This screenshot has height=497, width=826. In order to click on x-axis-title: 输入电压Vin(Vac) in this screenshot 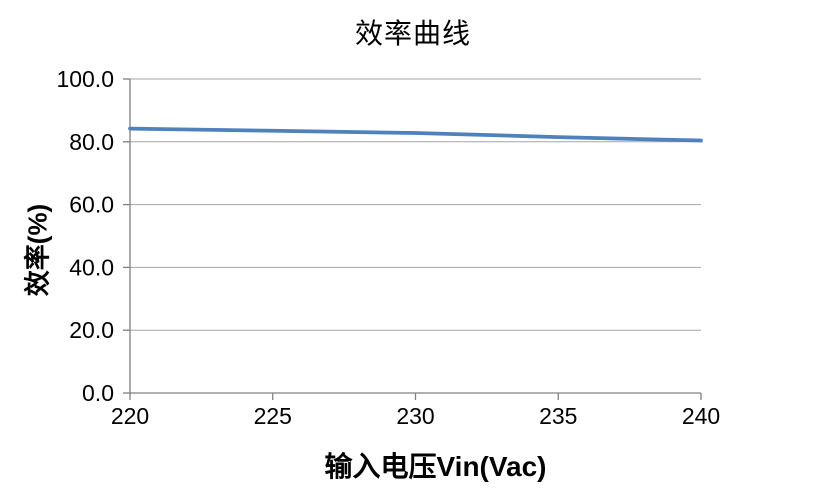, I will do `click(435, 466)`.